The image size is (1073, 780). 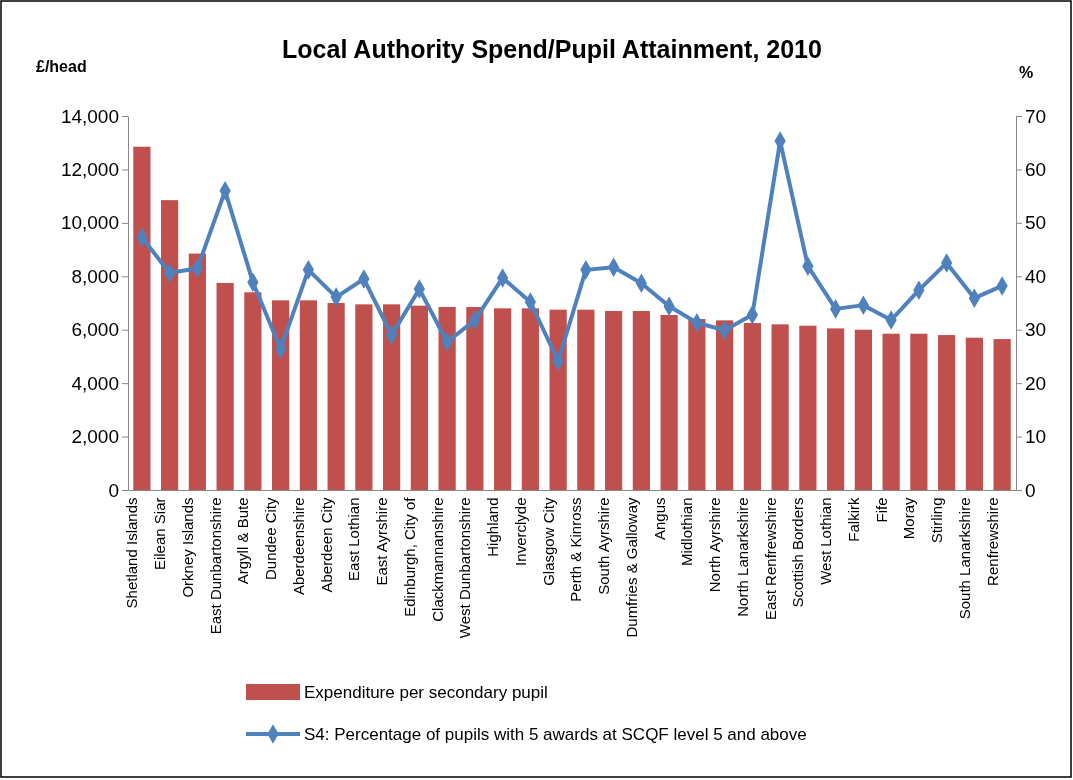 What do you see at coordinates (1026, 72) in the screenshot?
I see `y2-axis-title: %` at bounding box center [1026, 72].